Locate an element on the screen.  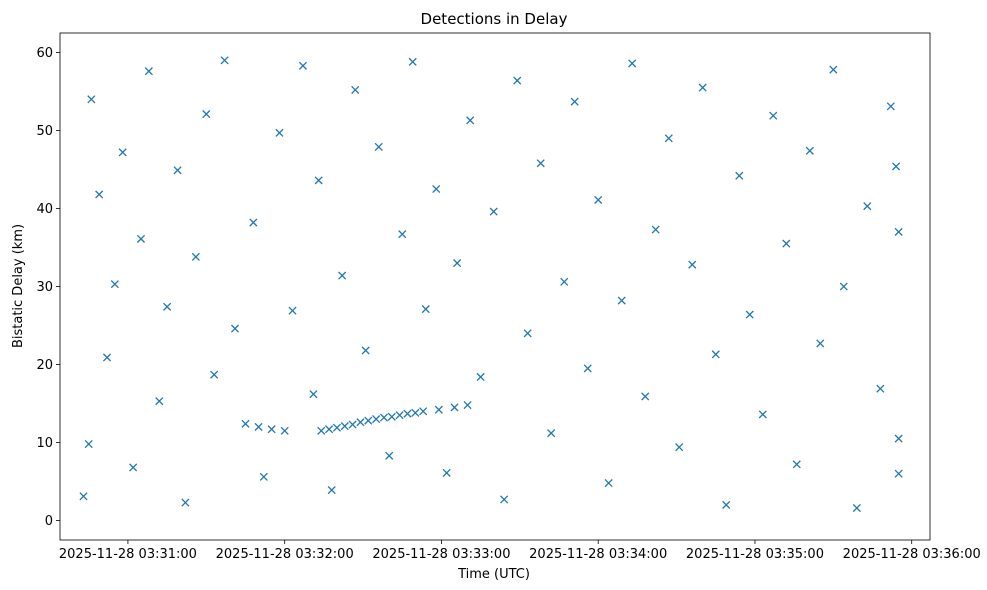
x-tick-label: 2025-11-28 03:36:00 is located at coordinates (912, 554).